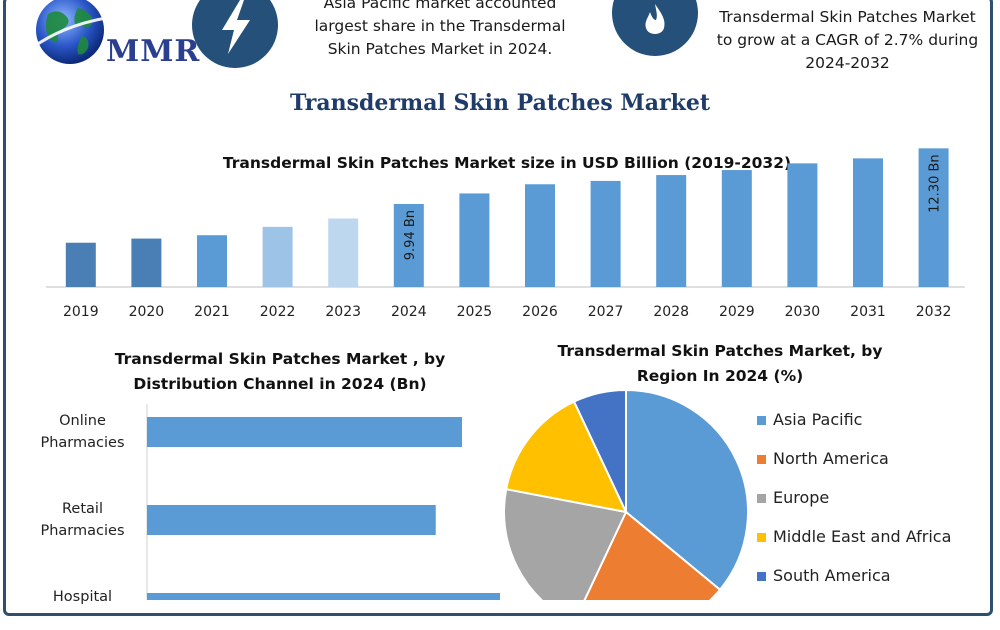 This screenshot has height=630, width=1000. I want to click on bar-2021, so click(212, 261).